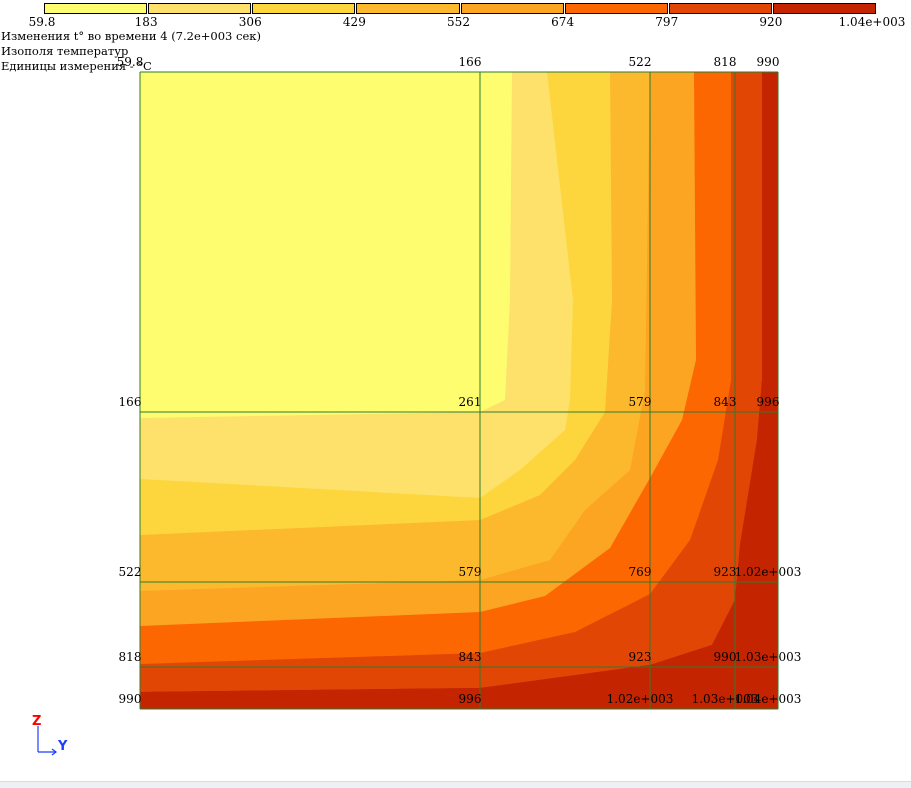 This screenshot has width=911, height=788. What do you see at coordinates (872, 22) in the screenshot?
I see `legend-label: 1.04e+003` at bounding box center [872, 22].